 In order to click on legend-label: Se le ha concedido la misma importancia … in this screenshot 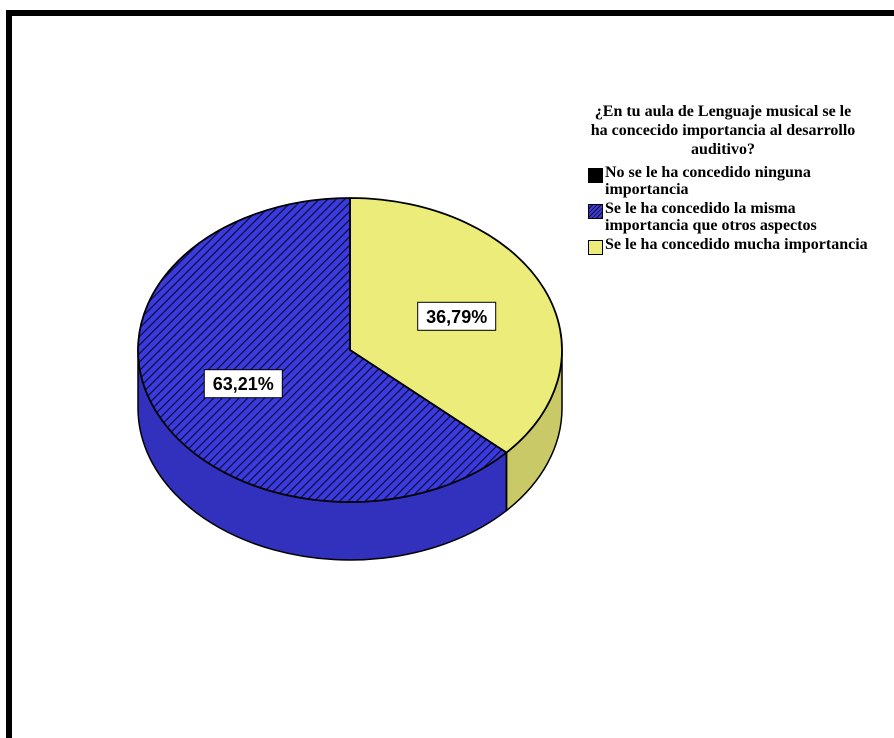, I will do `click(711, 217)`.